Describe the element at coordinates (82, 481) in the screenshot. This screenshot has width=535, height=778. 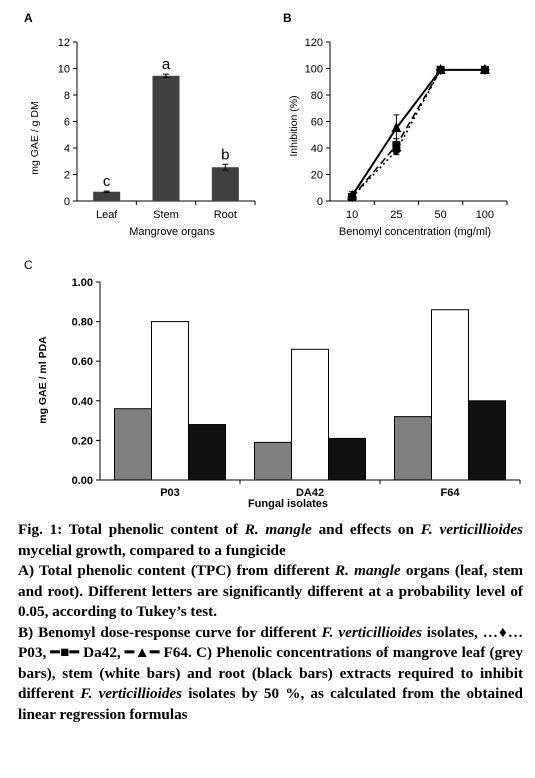
I see `chart-c-y-tick-label: 0.00` at that location.